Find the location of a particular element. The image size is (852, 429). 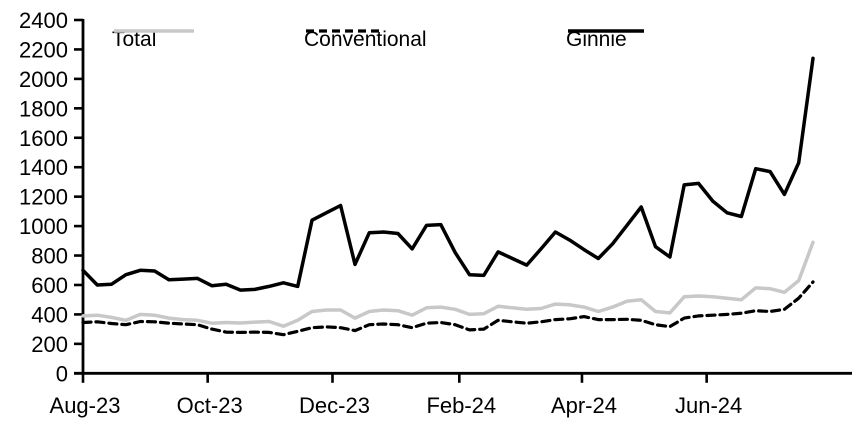

y-tick-label: 2000 is located at coordinates (43, 79).